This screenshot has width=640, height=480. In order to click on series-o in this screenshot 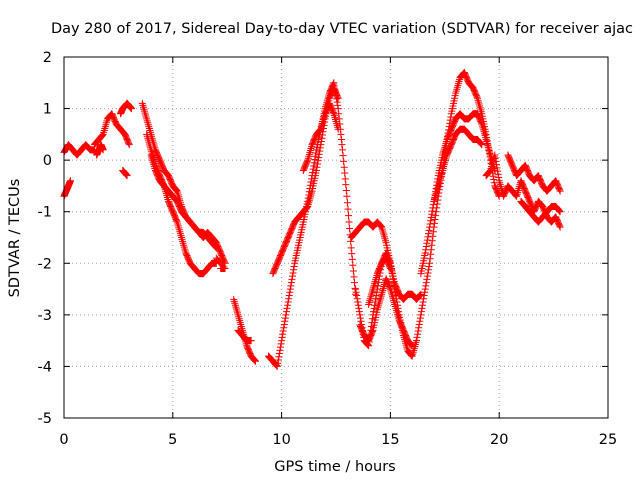, I will do `click(320, 136)`.